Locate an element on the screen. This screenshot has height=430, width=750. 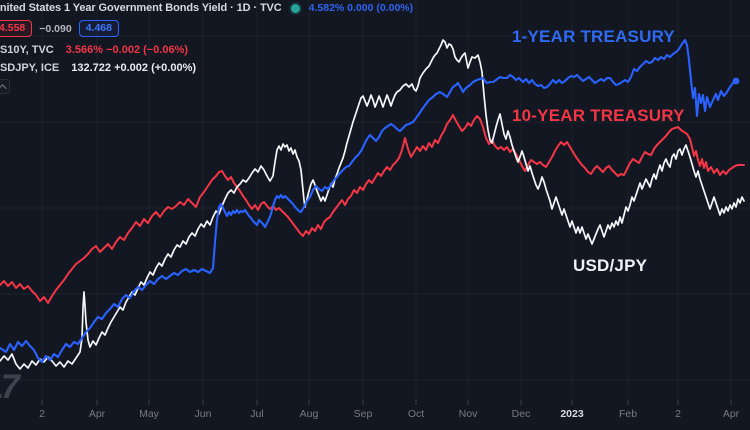
compare-symbol-row-us10y: US10Y, TVC 3.566% −0.002 (−0.06%) is located at coordinates (94, 50).